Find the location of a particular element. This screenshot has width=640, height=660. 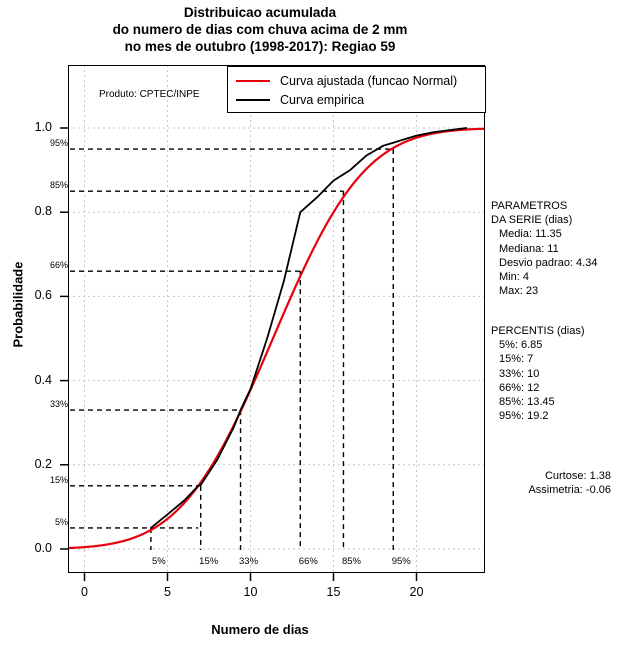

percentil-66: 66%: 12 is located at coordinates (519, 387).